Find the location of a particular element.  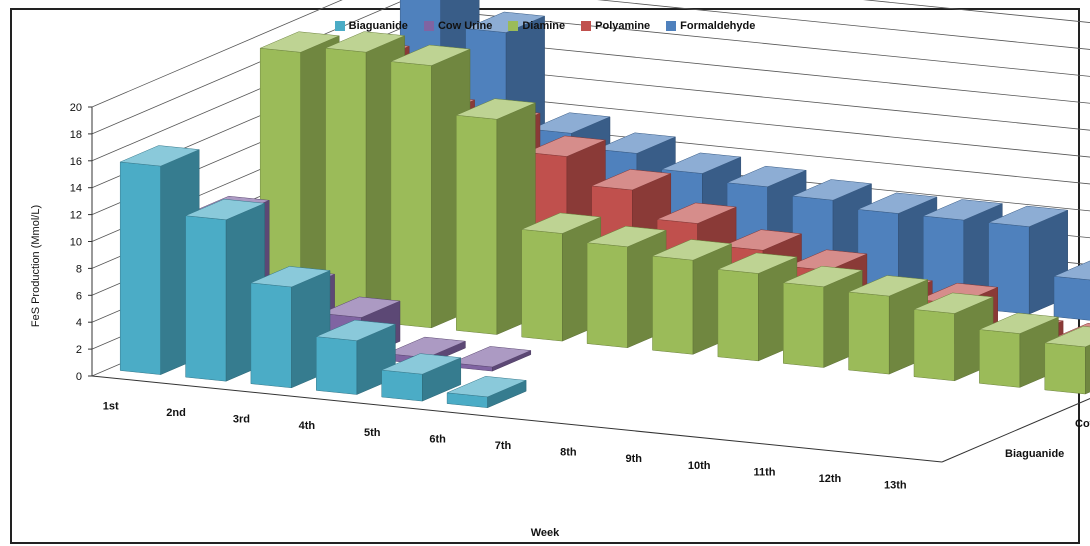

depth-tick-label: Cow Urine is located at coordinates (1082, 424).